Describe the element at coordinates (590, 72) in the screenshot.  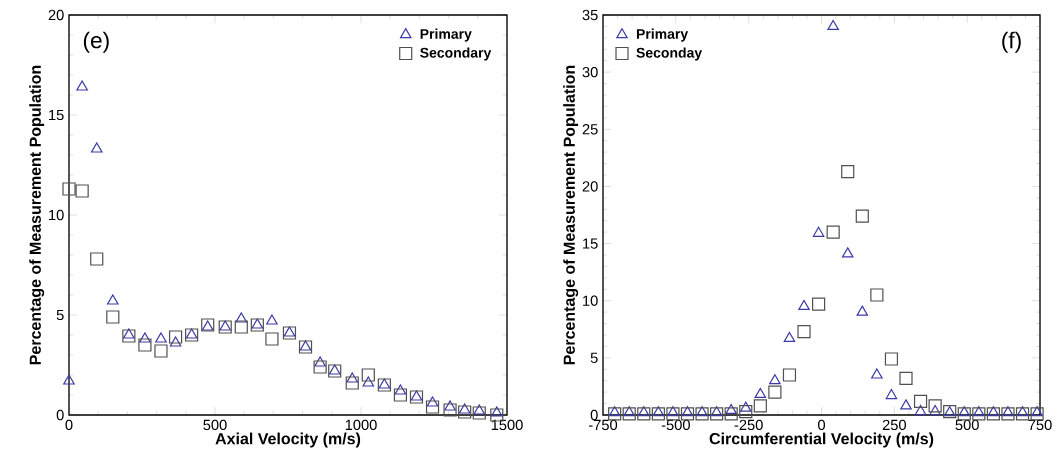
I see `y-tick-label: 30` at that location.